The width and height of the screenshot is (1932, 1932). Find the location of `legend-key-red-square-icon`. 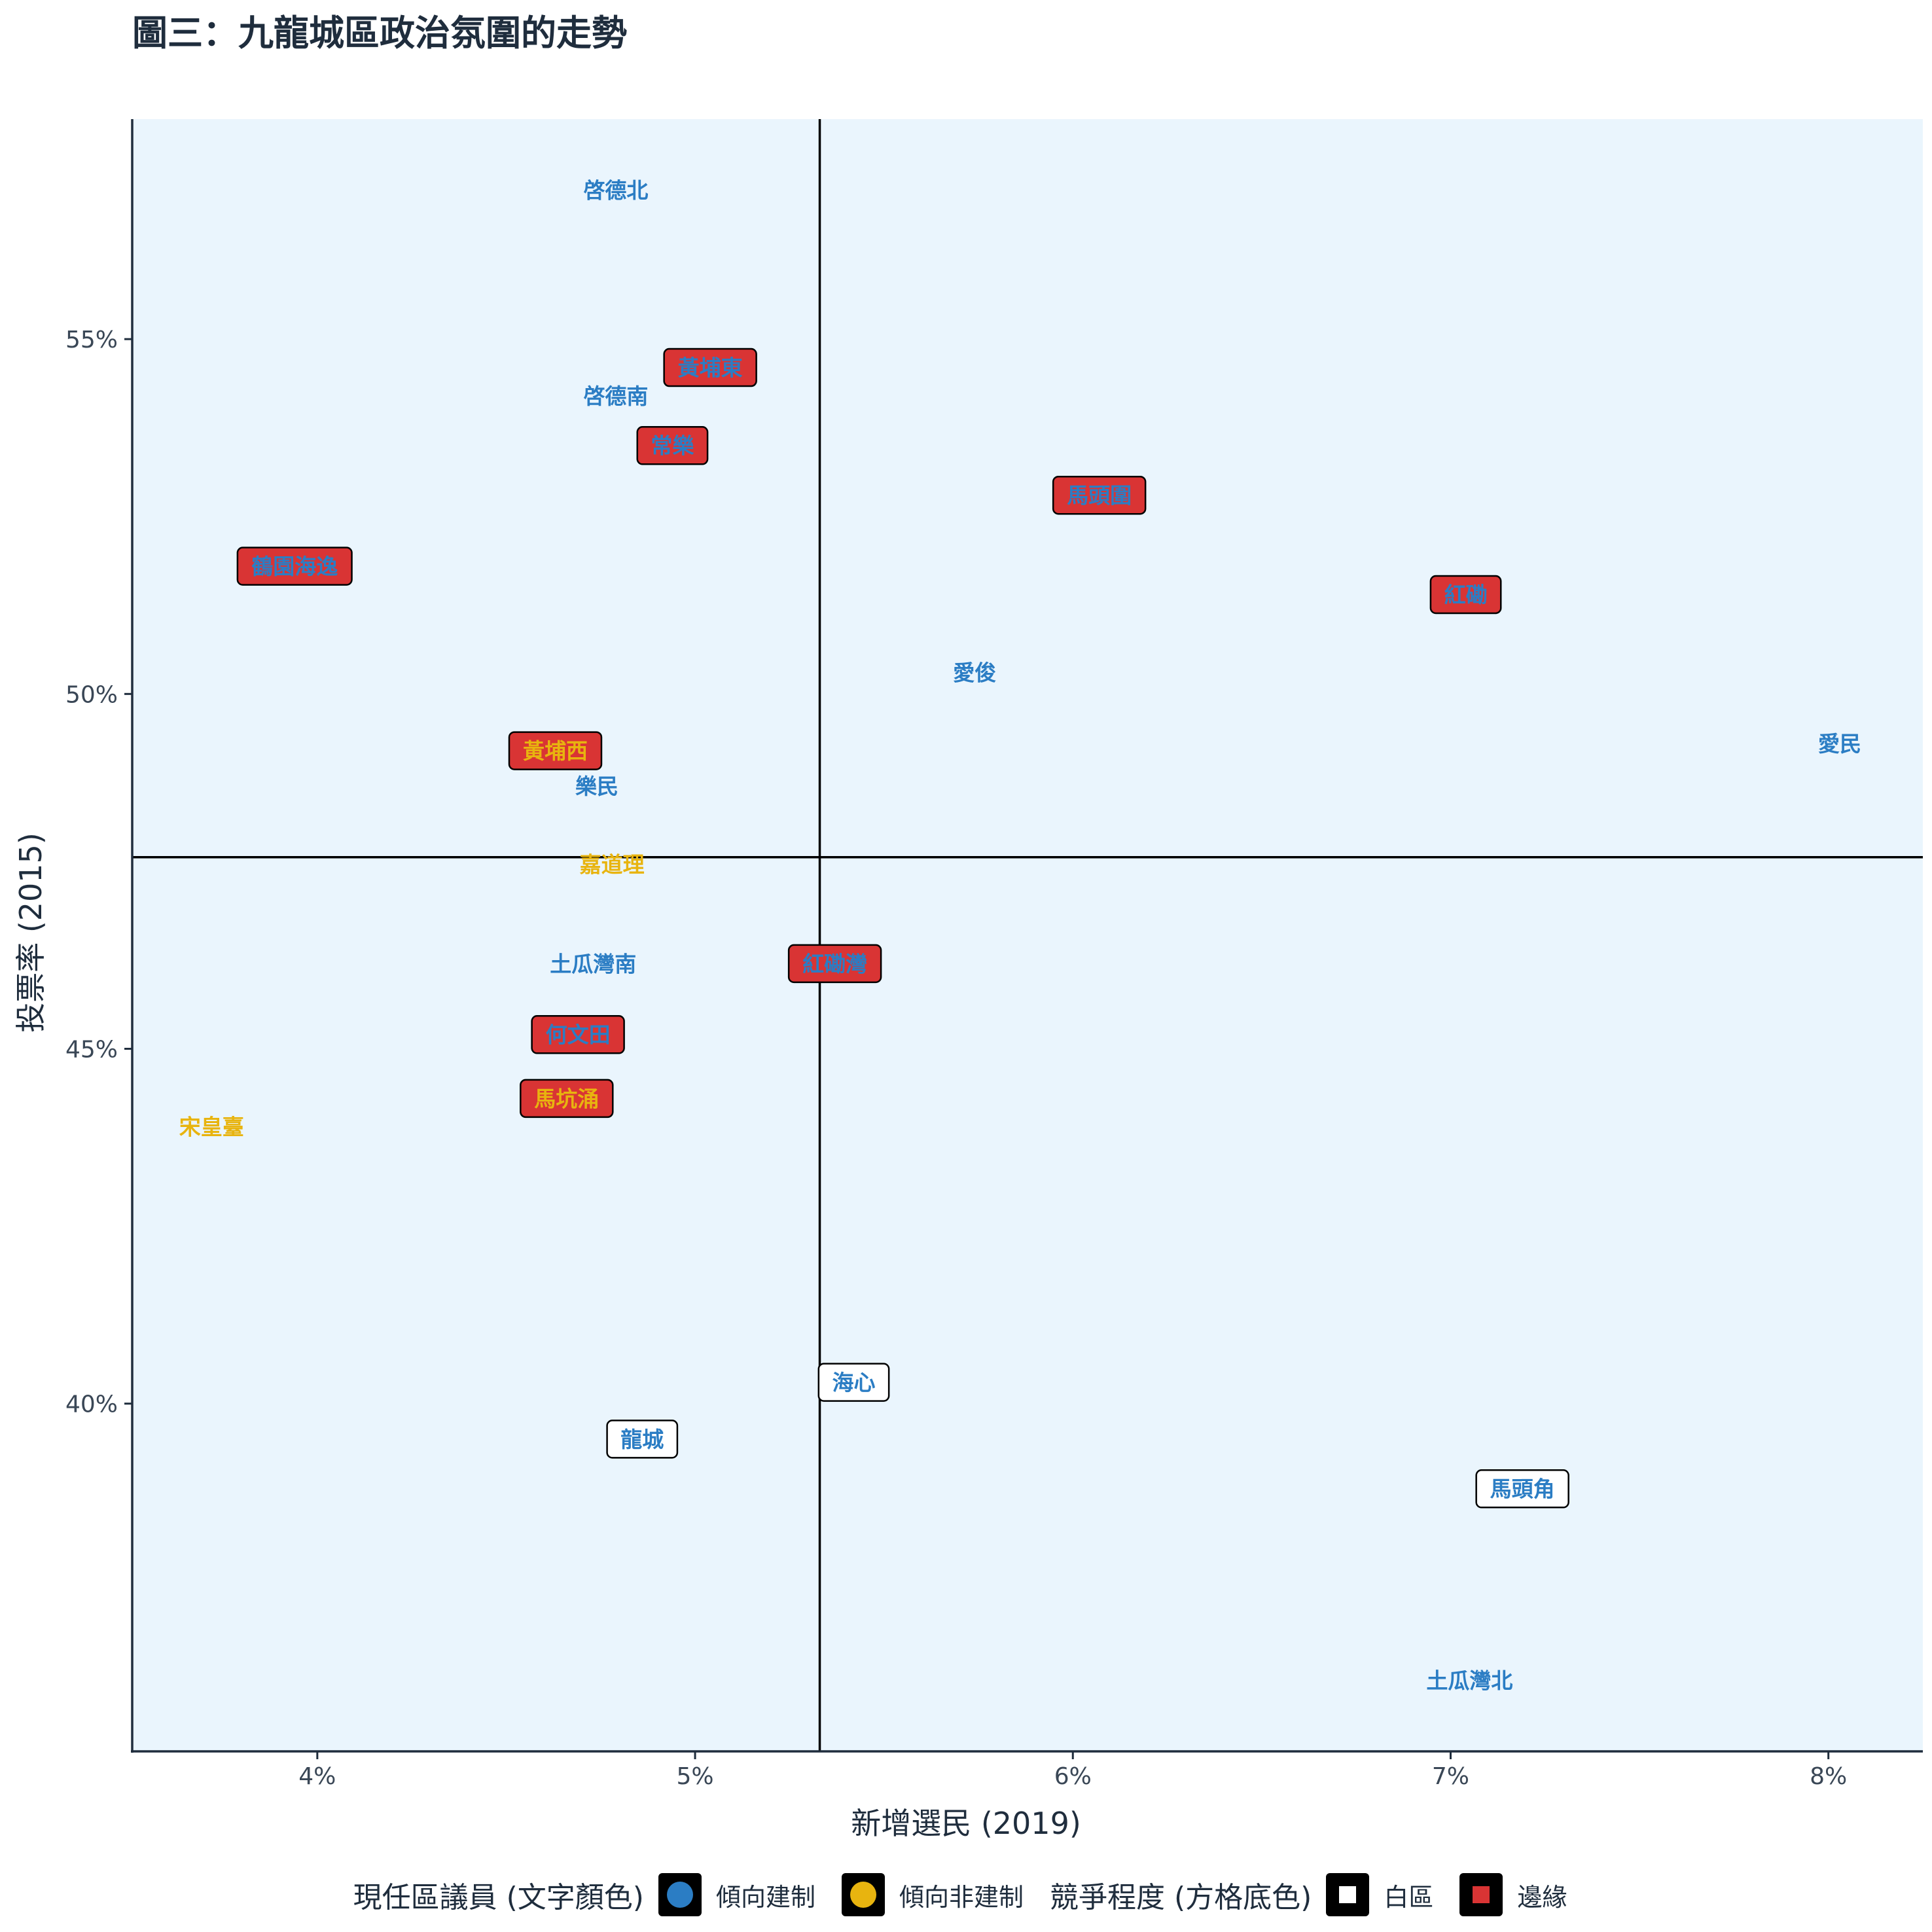

legend-key-red-square-icon is located at coordinates (1481, 1894).